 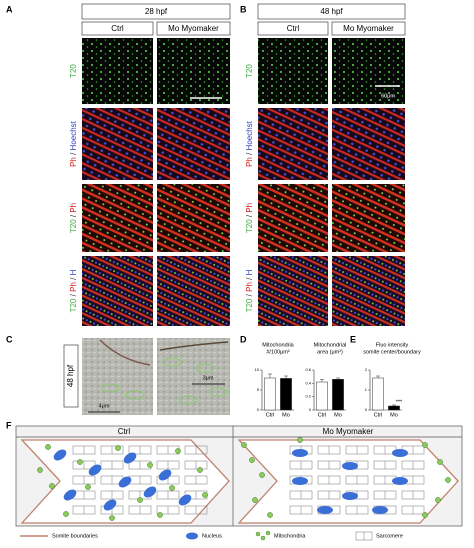 What do you see at coordinates (9, 425) in the screenshot?
I see `panel-label: F` at bounding box center [9, 425].